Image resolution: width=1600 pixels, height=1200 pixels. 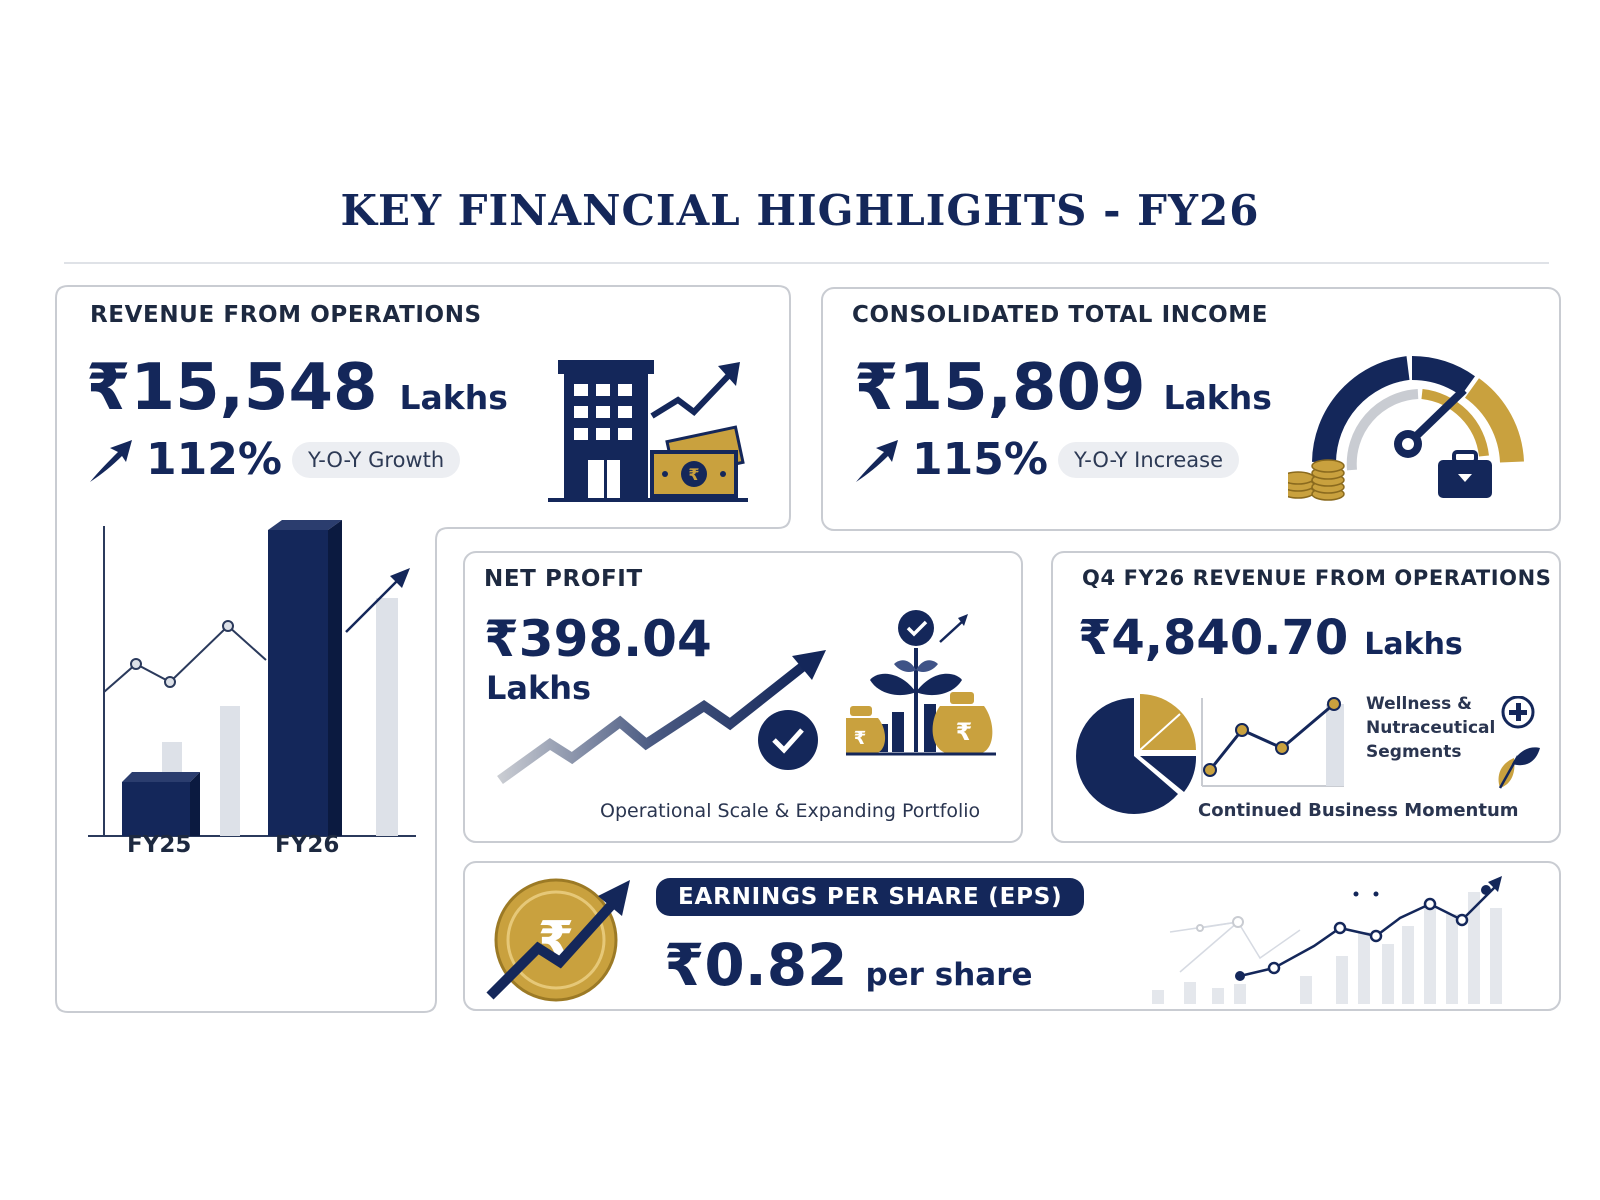 I want to click on net-profit-card-frame, so click(x=743, y=697).